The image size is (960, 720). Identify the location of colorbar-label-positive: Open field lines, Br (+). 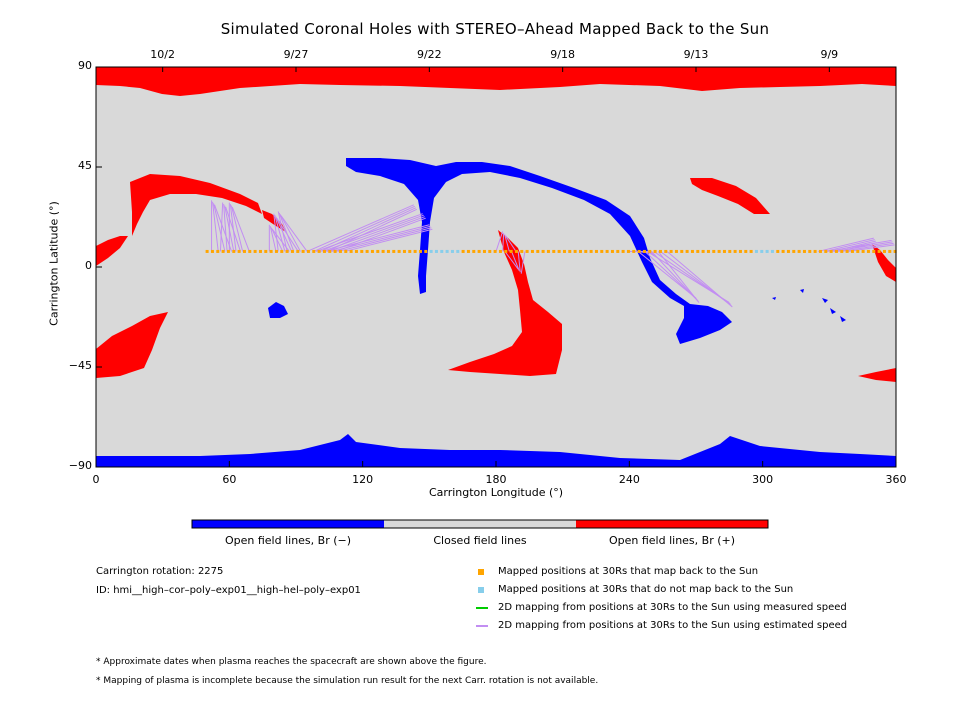
(672, 540).